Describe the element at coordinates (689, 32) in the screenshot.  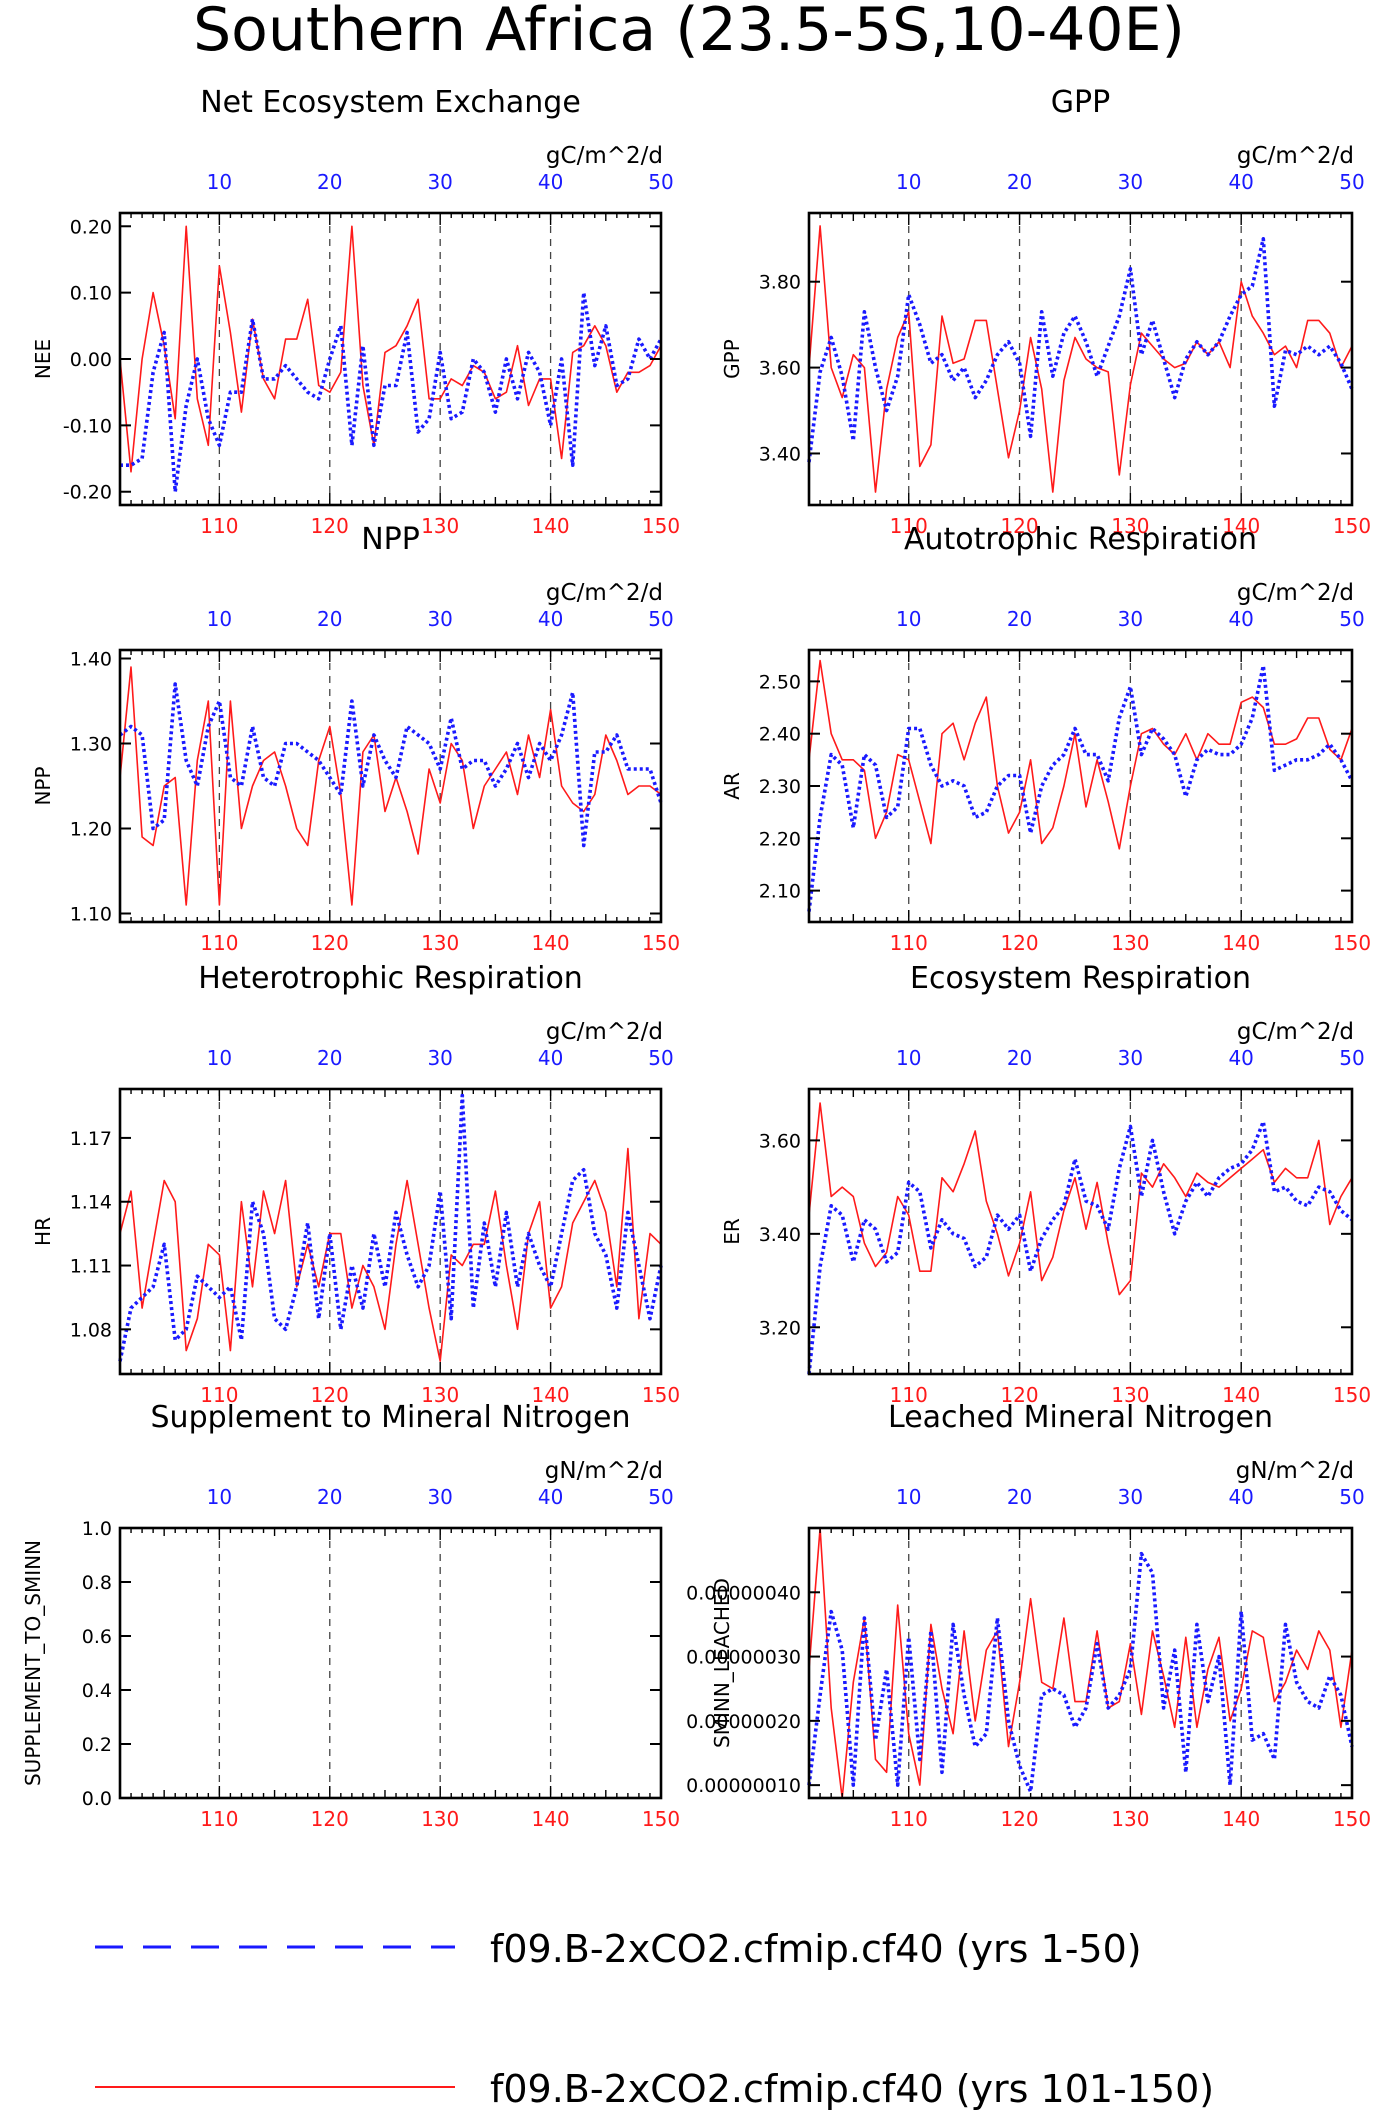
I see `figure-title: Southern Africa (23.5-5S,10-40E)` at that location.